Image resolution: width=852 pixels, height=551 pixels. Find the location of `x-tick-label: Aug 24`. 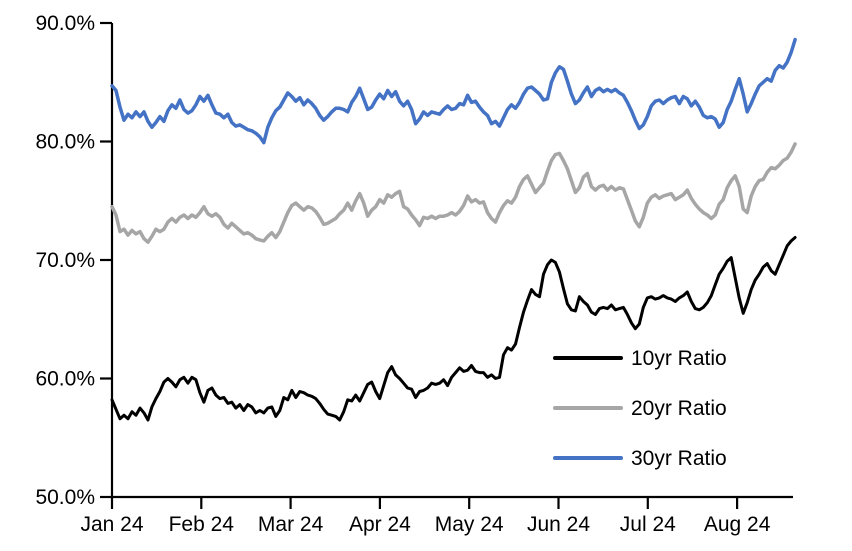

x-tick-label: Aug 24 is located at coordinates (737, 524).